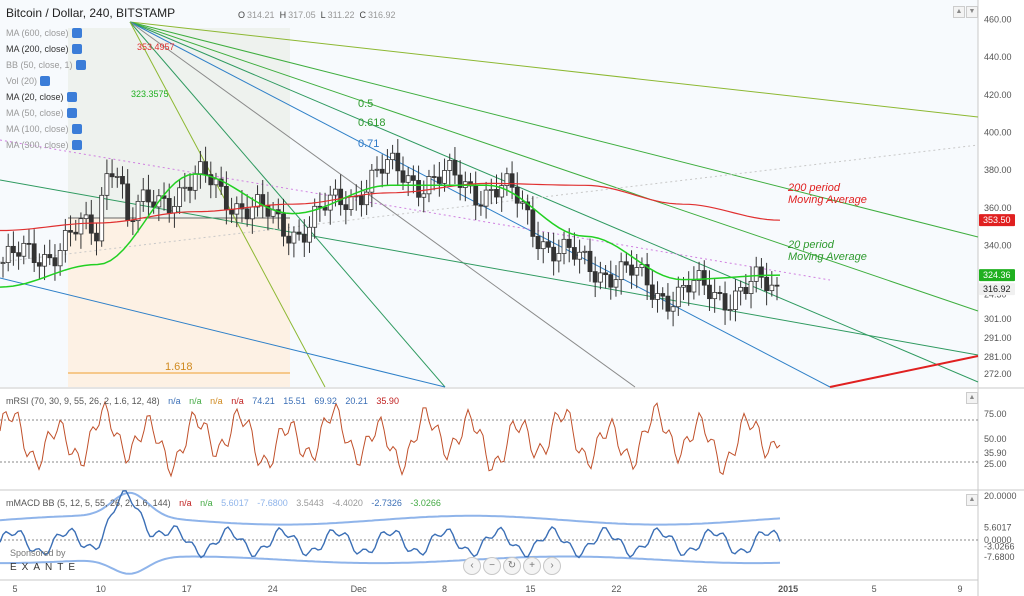  What do you see at coordinates (325, 401) in the screenshot?
I see `rsi-value: 69.92` at bounding box center [325, 401].